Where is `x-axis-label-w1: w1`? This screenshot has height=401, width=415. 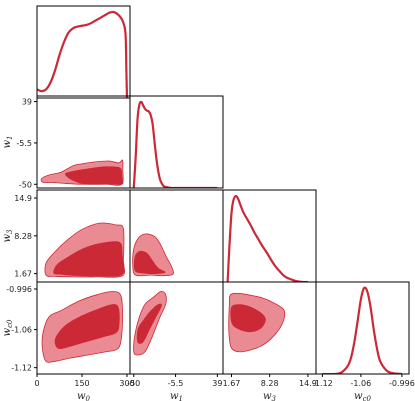 x-axis-label-w1: w1 is located at coordinates (176, 396).